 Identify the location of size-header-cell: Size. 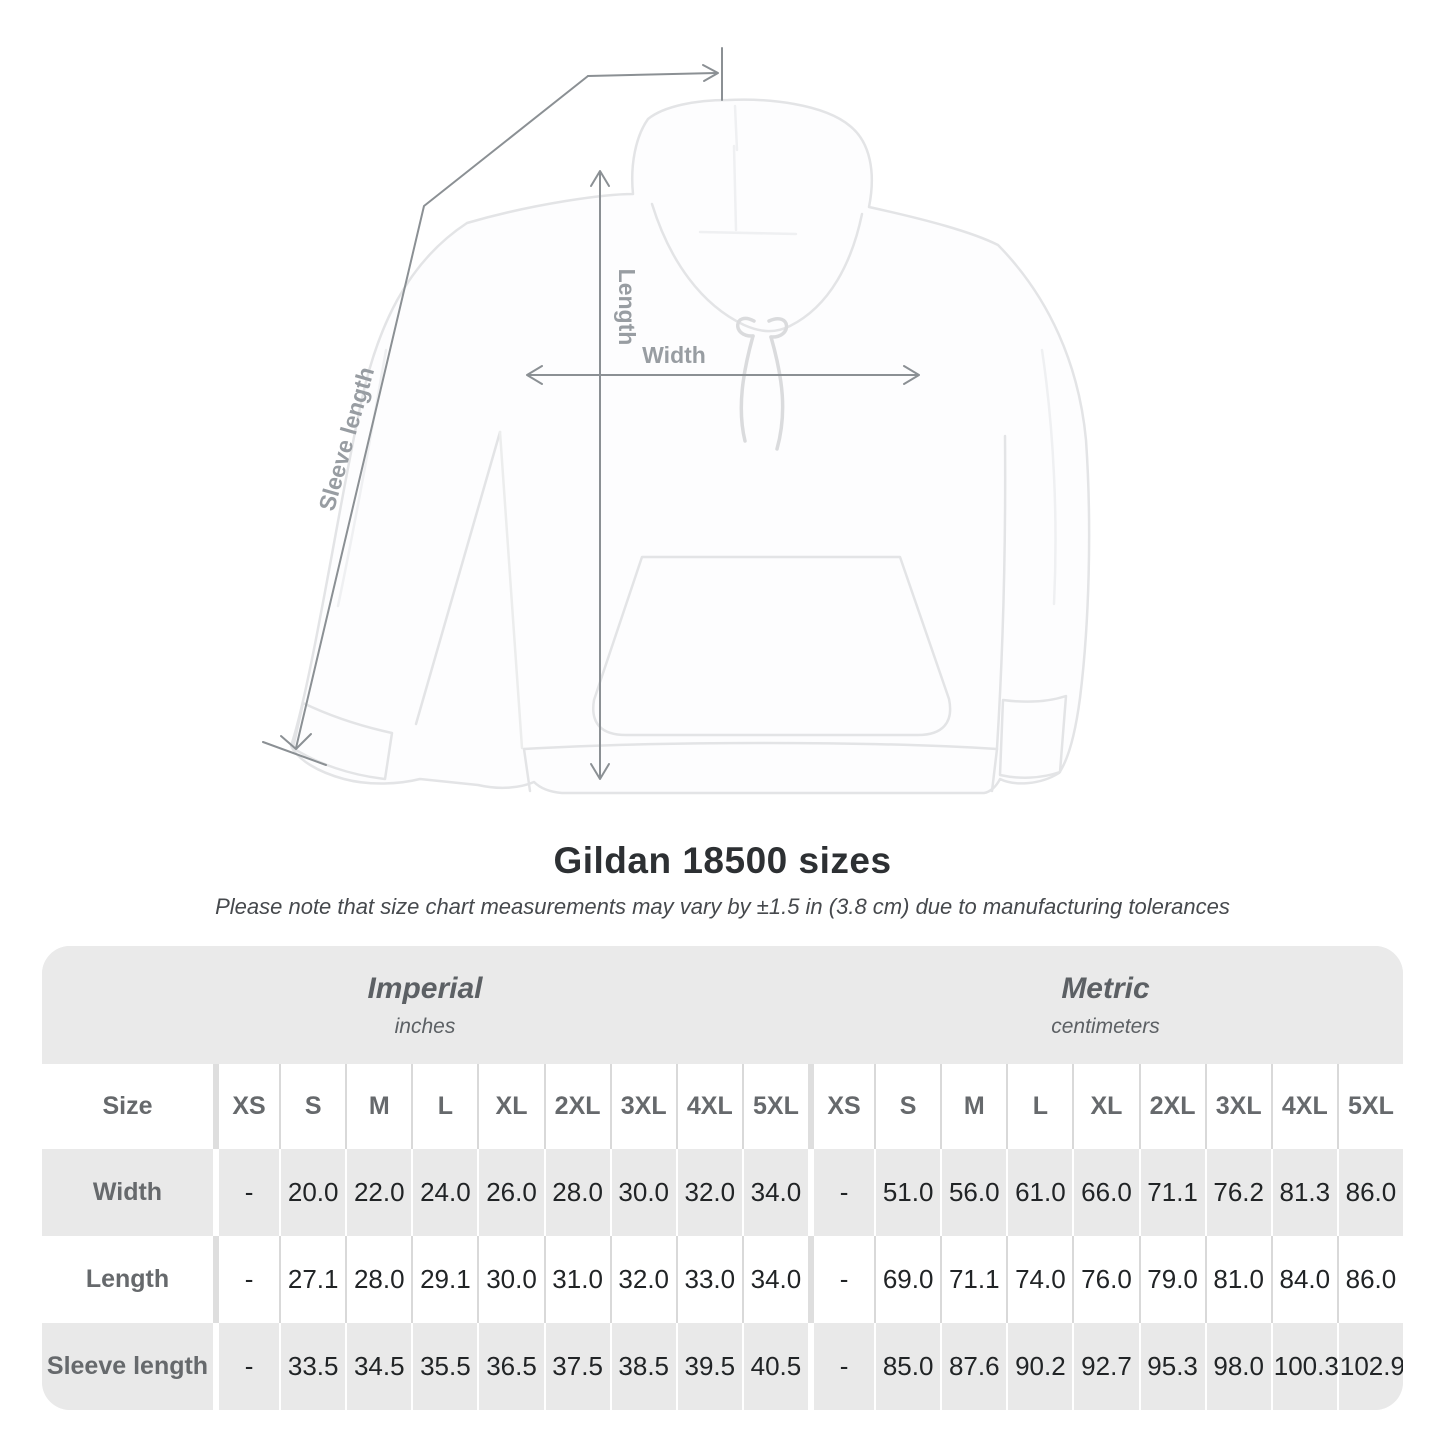
(127, 1106).